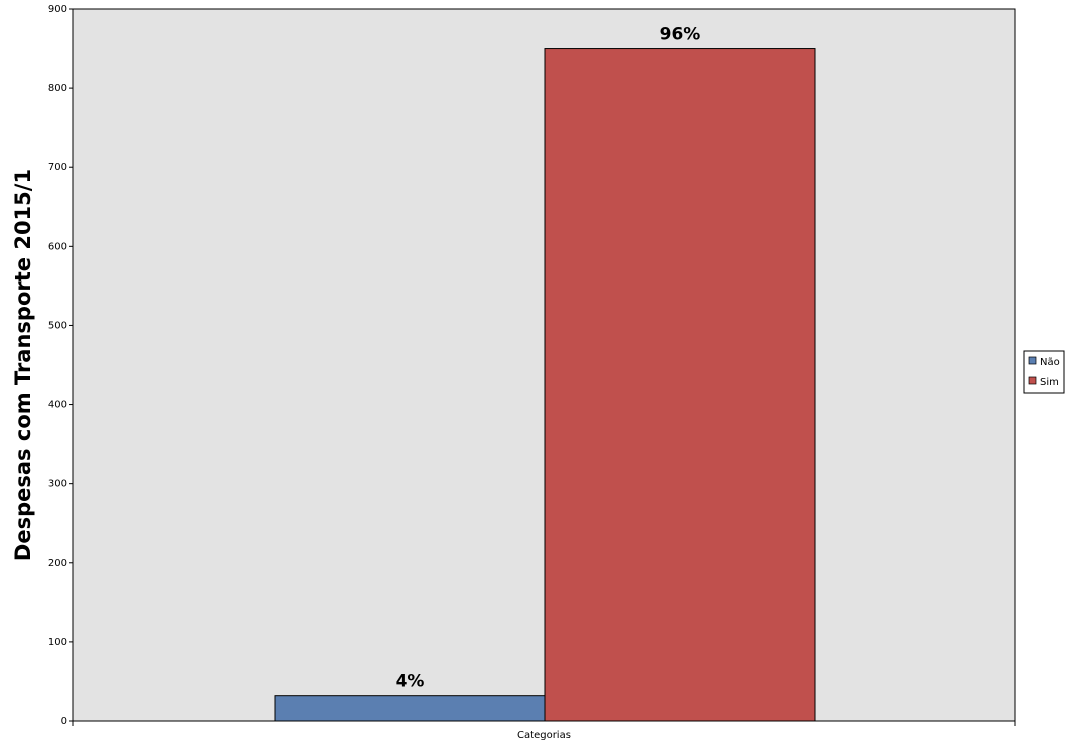 The image size is (1068, 743). I want to click on y-tick-label: 500, so click(57, 325).